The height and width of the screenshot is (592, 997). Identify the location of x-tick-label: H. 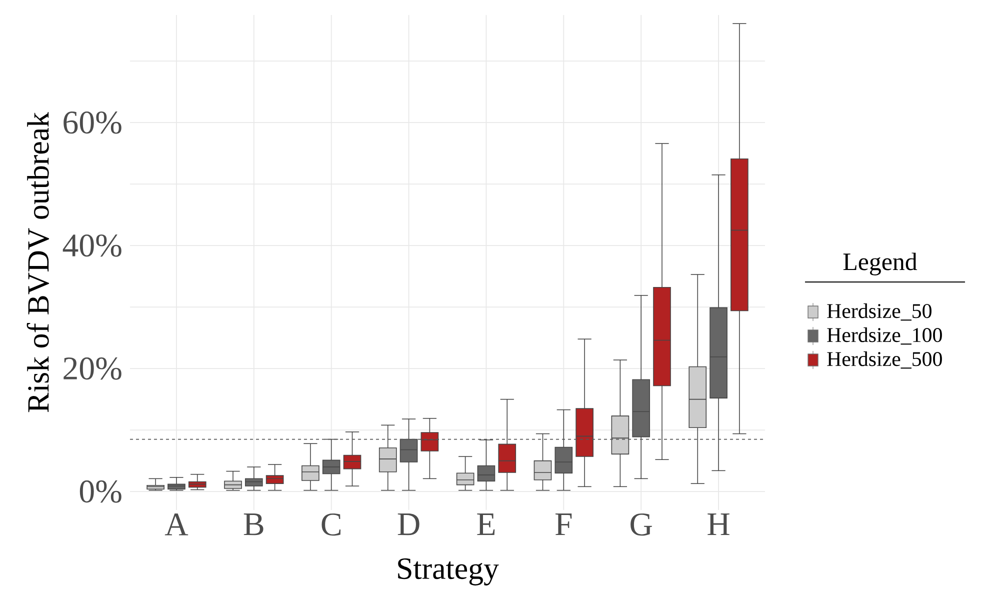
(719, 525).